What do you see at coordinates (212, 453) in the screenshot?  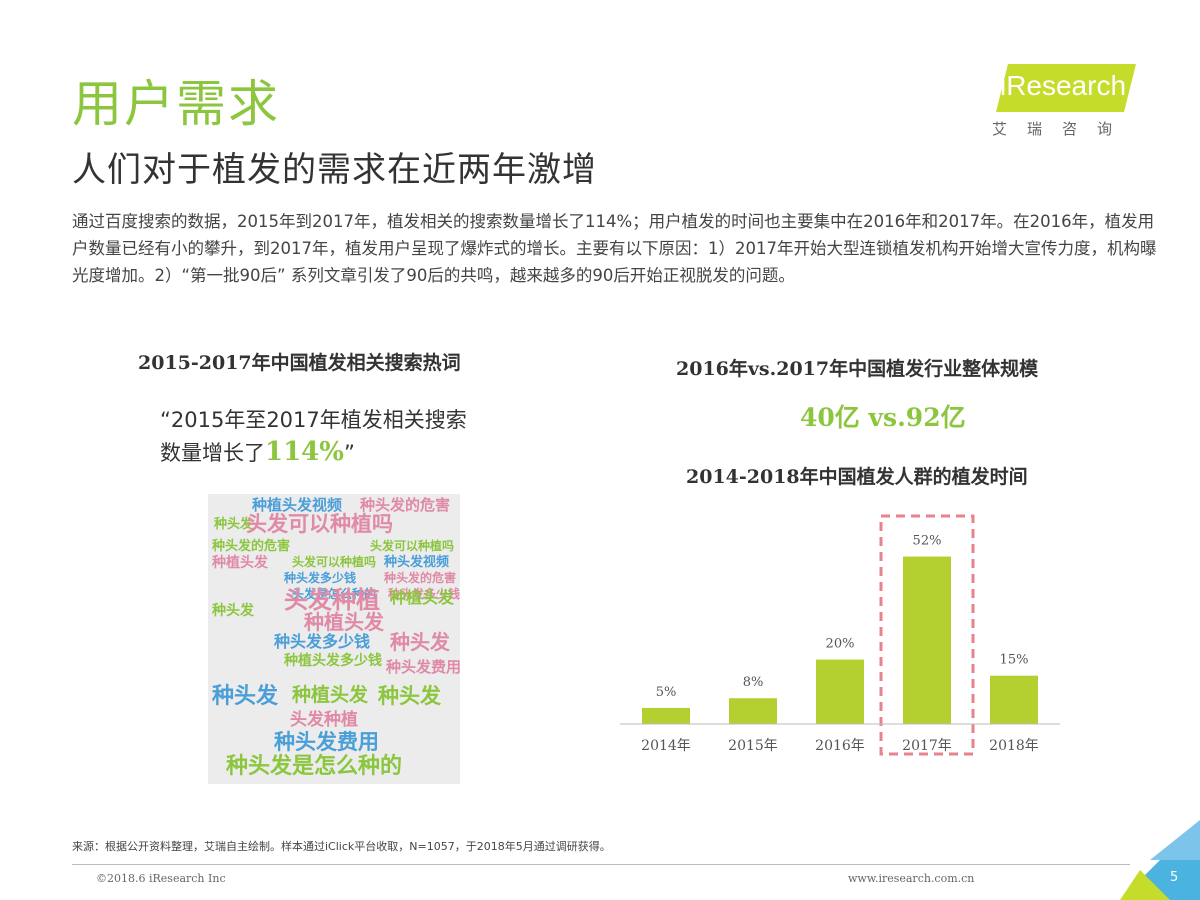 I see `quote-prefix: 数量增长了` at bounding box center [212, 453].